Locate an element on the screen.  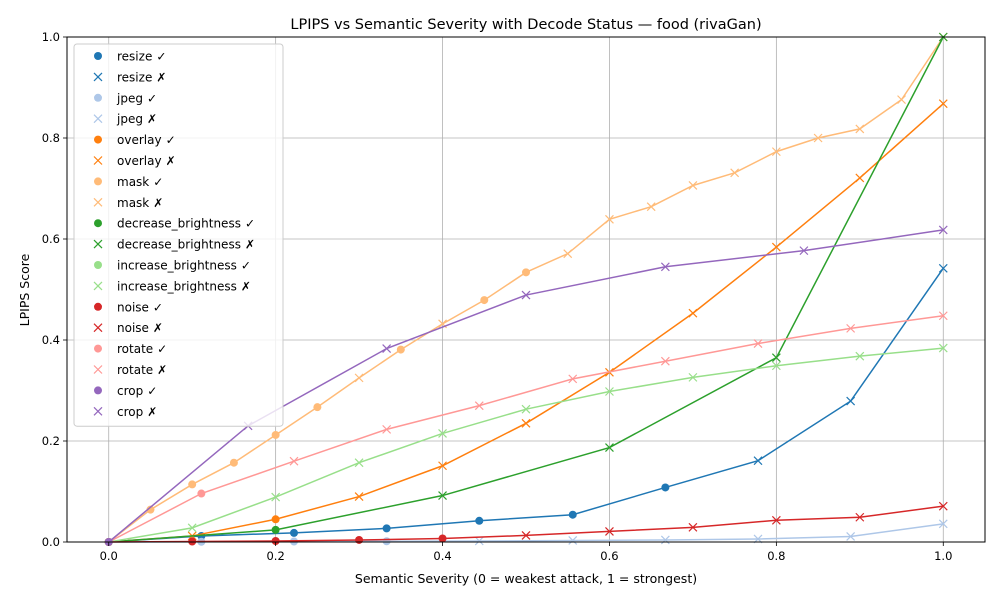
legend-item-increase_brightness-failed: increase_brightness ✗ is located at coordinates (172, 286).